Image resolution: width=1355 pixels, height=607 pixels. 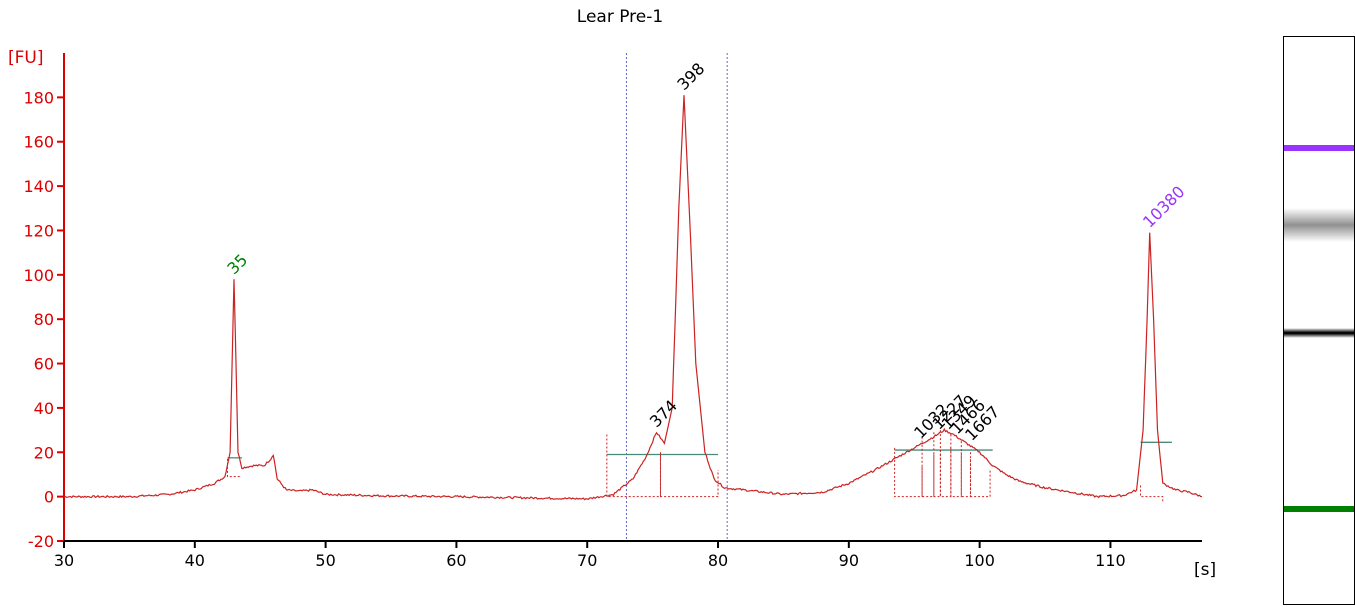 What do you see at coordinates (49, 497) in the screenshot?
I see `y-tick-label: 0` at bounding box center [49, 497].